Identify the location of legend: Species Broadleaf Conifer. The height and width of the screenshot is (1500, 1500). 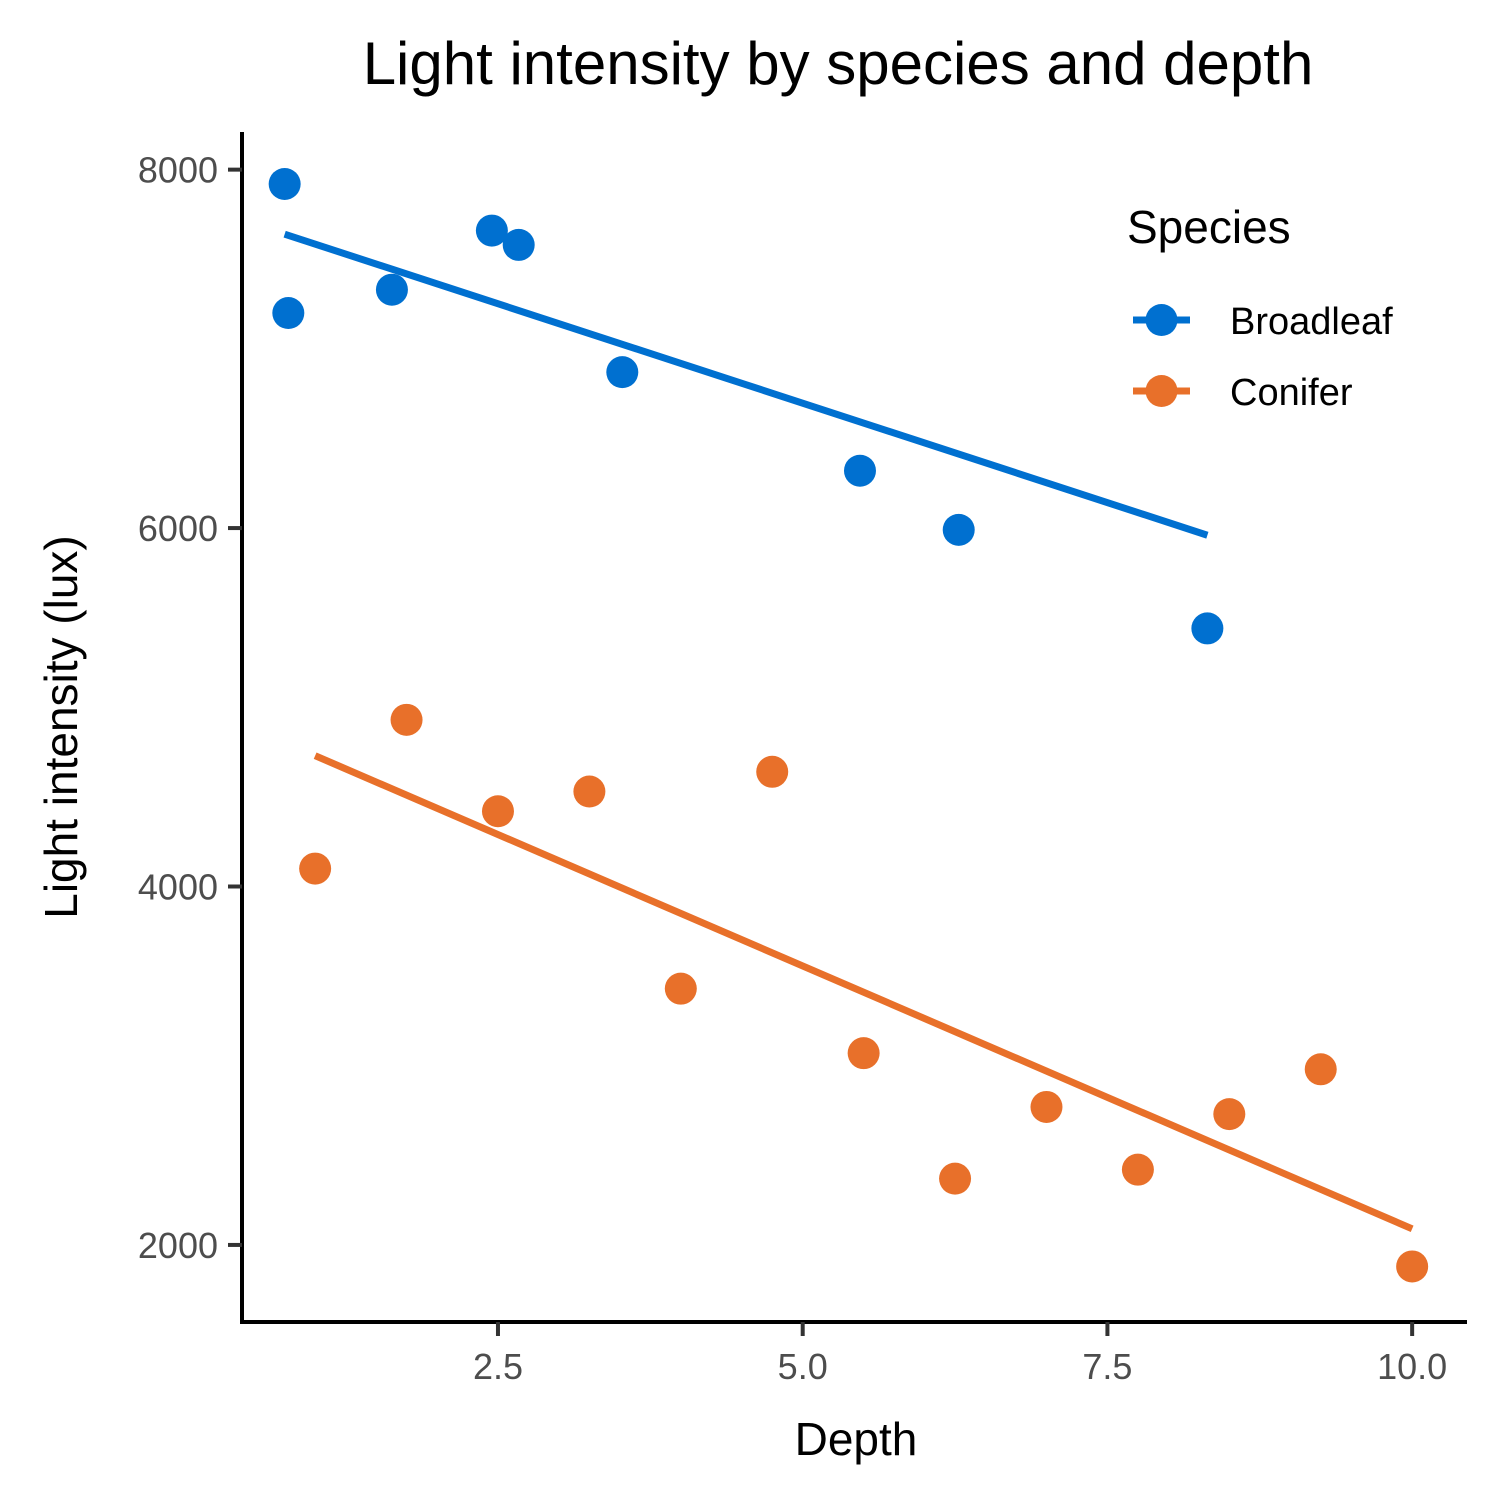
(1260, 307).